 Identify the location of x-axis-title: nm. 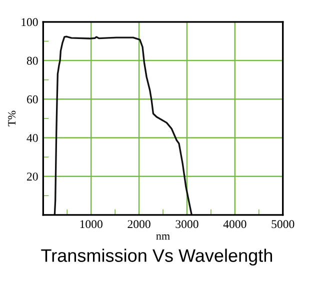
(163, 237).